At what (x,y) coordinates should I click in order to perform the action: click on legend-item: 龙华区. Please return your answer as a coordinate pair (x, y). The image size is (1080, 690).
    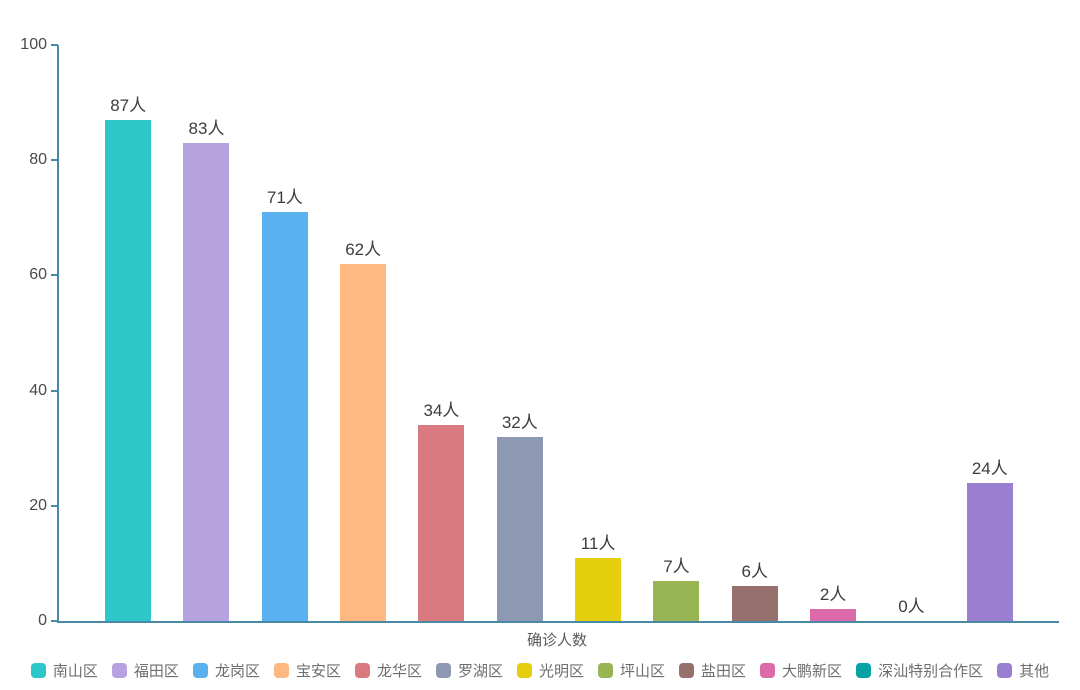
    Looking at the image, I should click on (388, 670).